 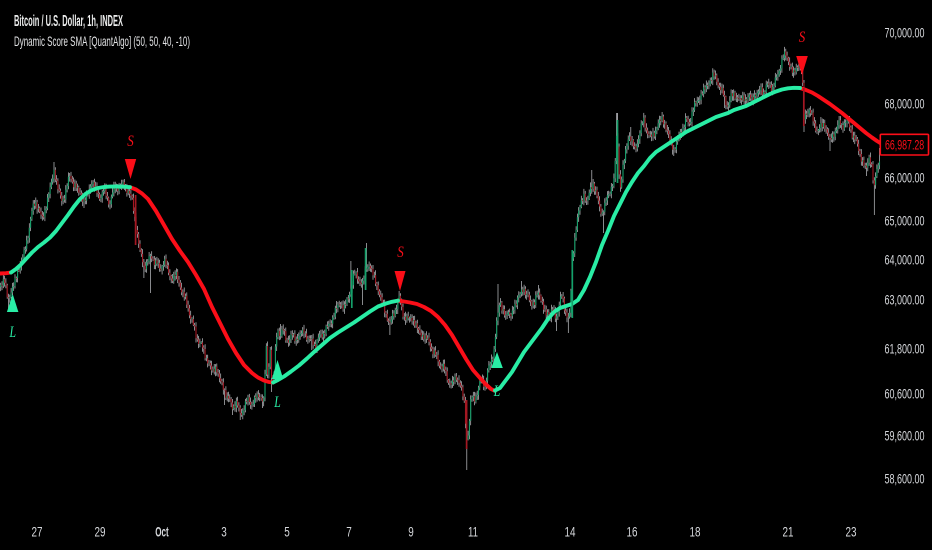 What do you see at coordinates (287, 532) in the screenshot?
I see `svg-text: 5` at bounding box center [287, 532].